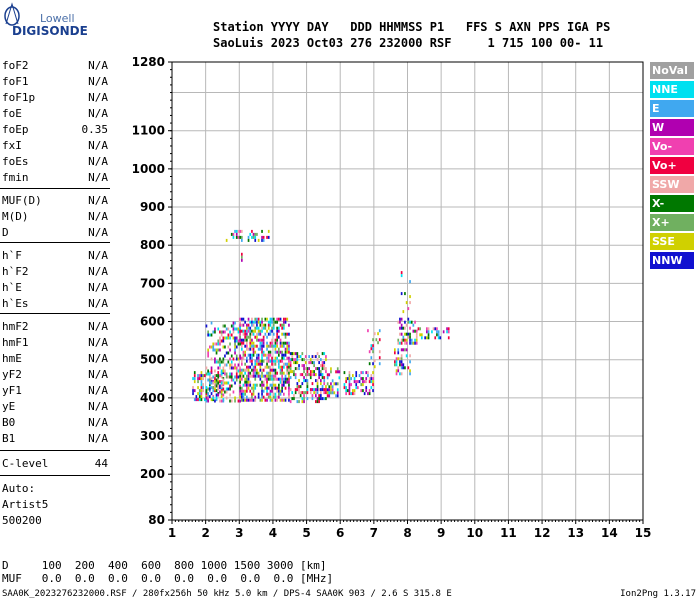  I want to click on legend-item: E, so click(672, 108).